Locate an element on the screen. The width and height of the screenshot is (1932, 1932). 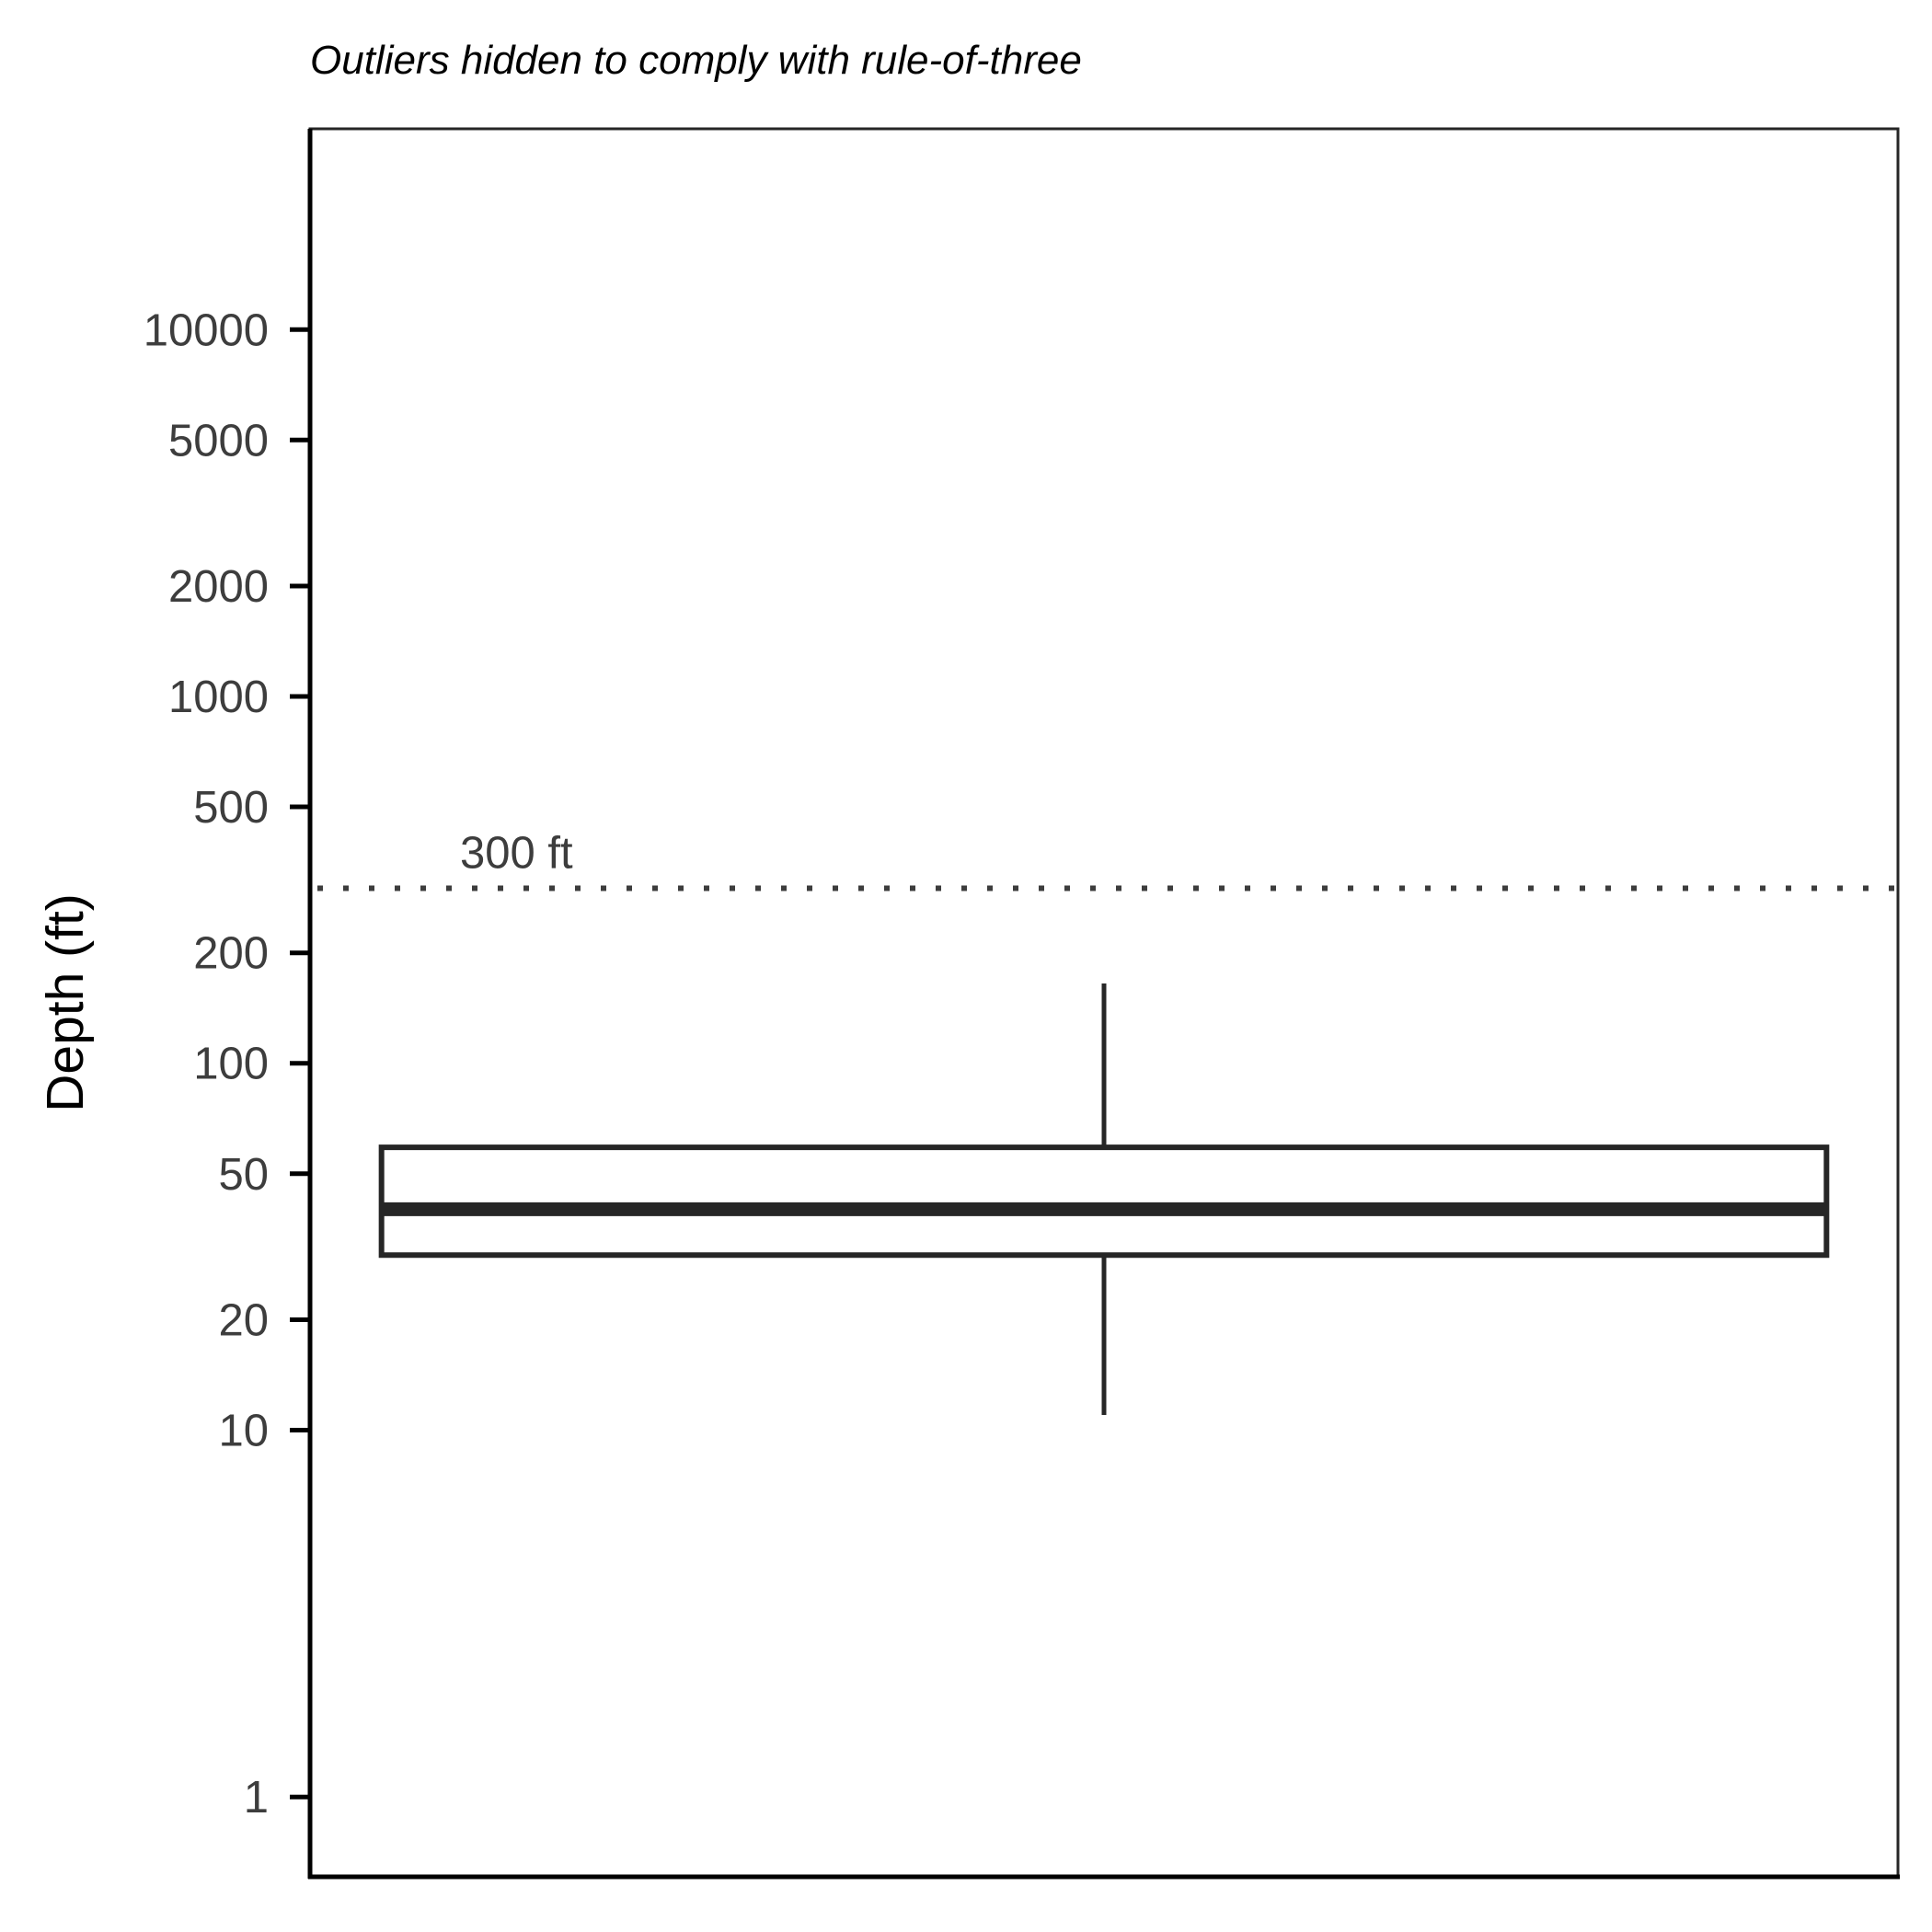
y-tick-label: 100 is located at coordinates (231, 1064).